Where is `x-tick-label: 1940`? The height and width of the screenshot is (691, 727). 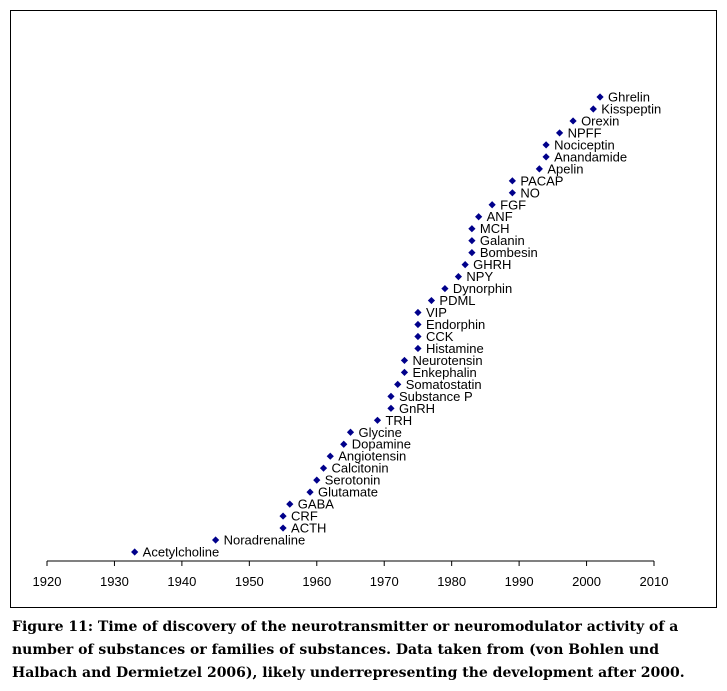 x-tick-label: 1940 is located at coordinates (181, 581).